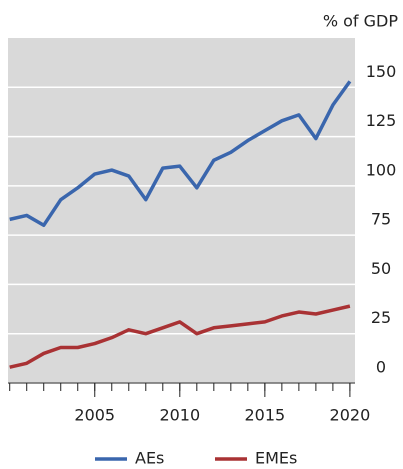  I want to click on x-tick-label: 2005, so click(94, 415).